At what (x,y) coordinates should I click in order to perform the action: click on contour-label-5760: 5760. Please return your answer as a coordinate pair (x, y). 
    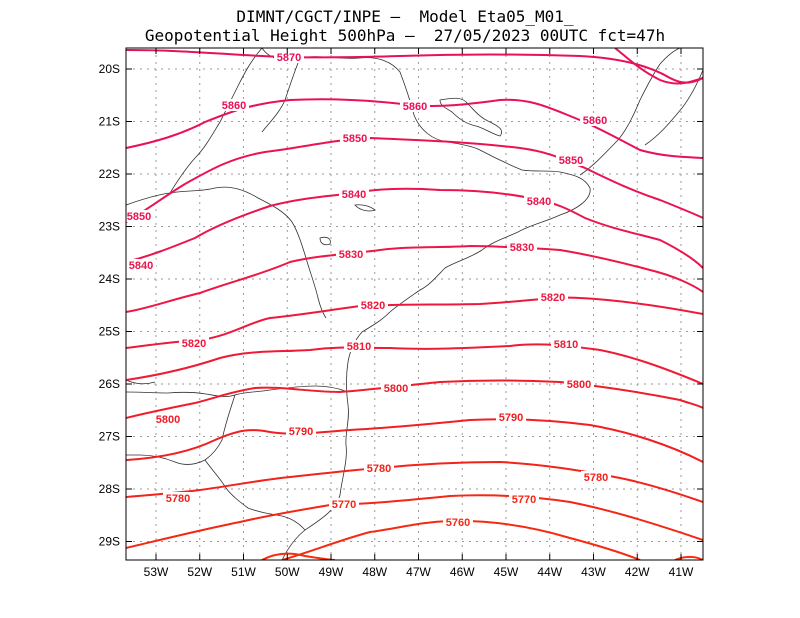
    Looking at the image, I should click on (458, 522).